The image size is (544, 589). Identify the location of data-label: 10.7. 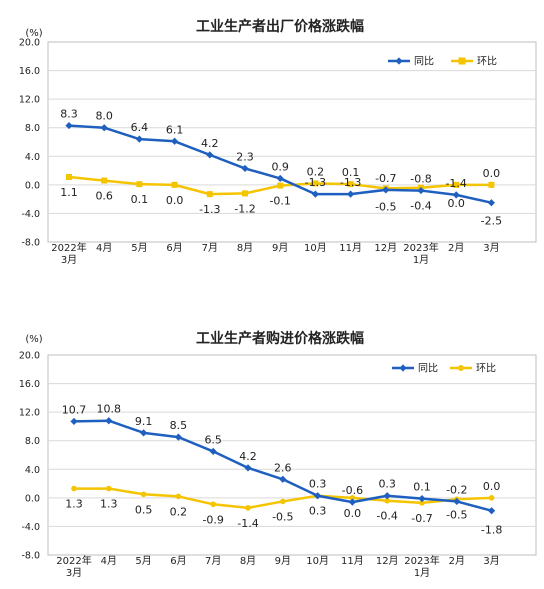
(74, 409).